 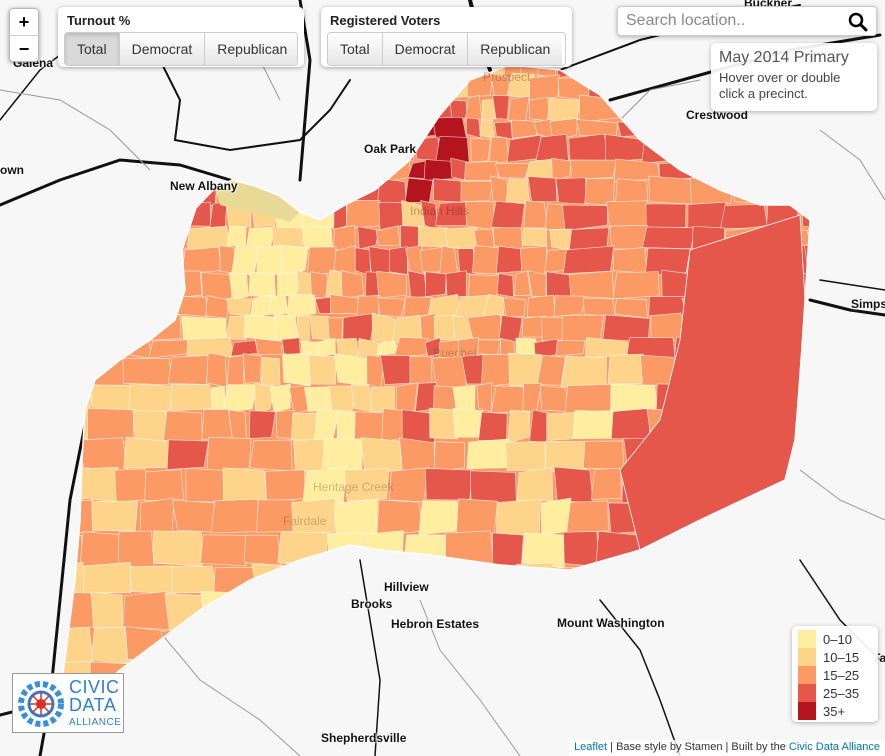 I want to click on leaflet-link: Leaflet, so click(x=591, y=747).